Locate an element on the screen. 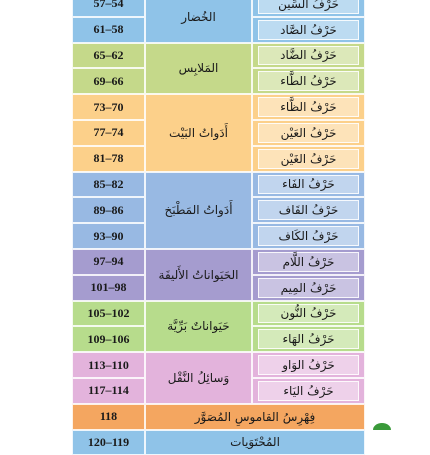 The height and width of the screenshot is (455, 430). letter-name: حَرْفُ الضَّاد is located at coordinates (308, 55).